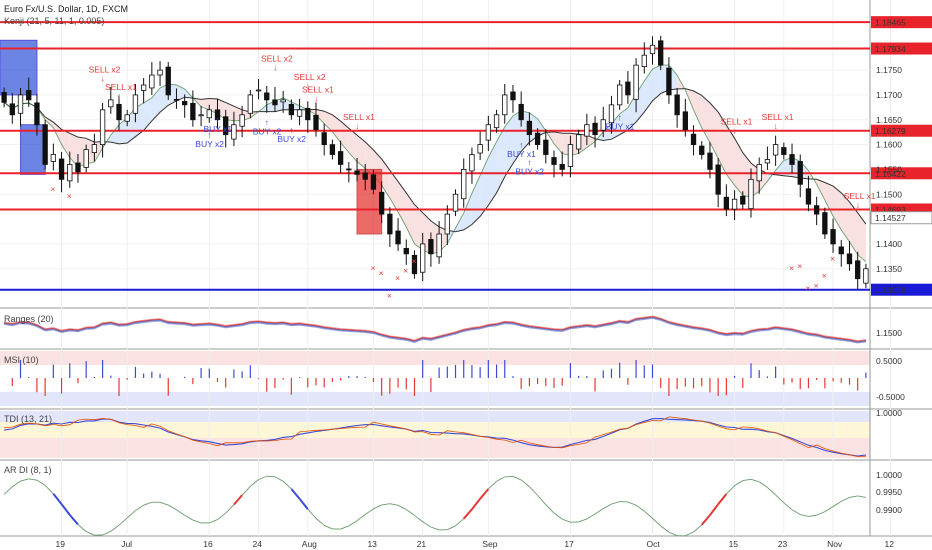  I want to click on tdi-tick-label: 1.0000, so click(889, 413).